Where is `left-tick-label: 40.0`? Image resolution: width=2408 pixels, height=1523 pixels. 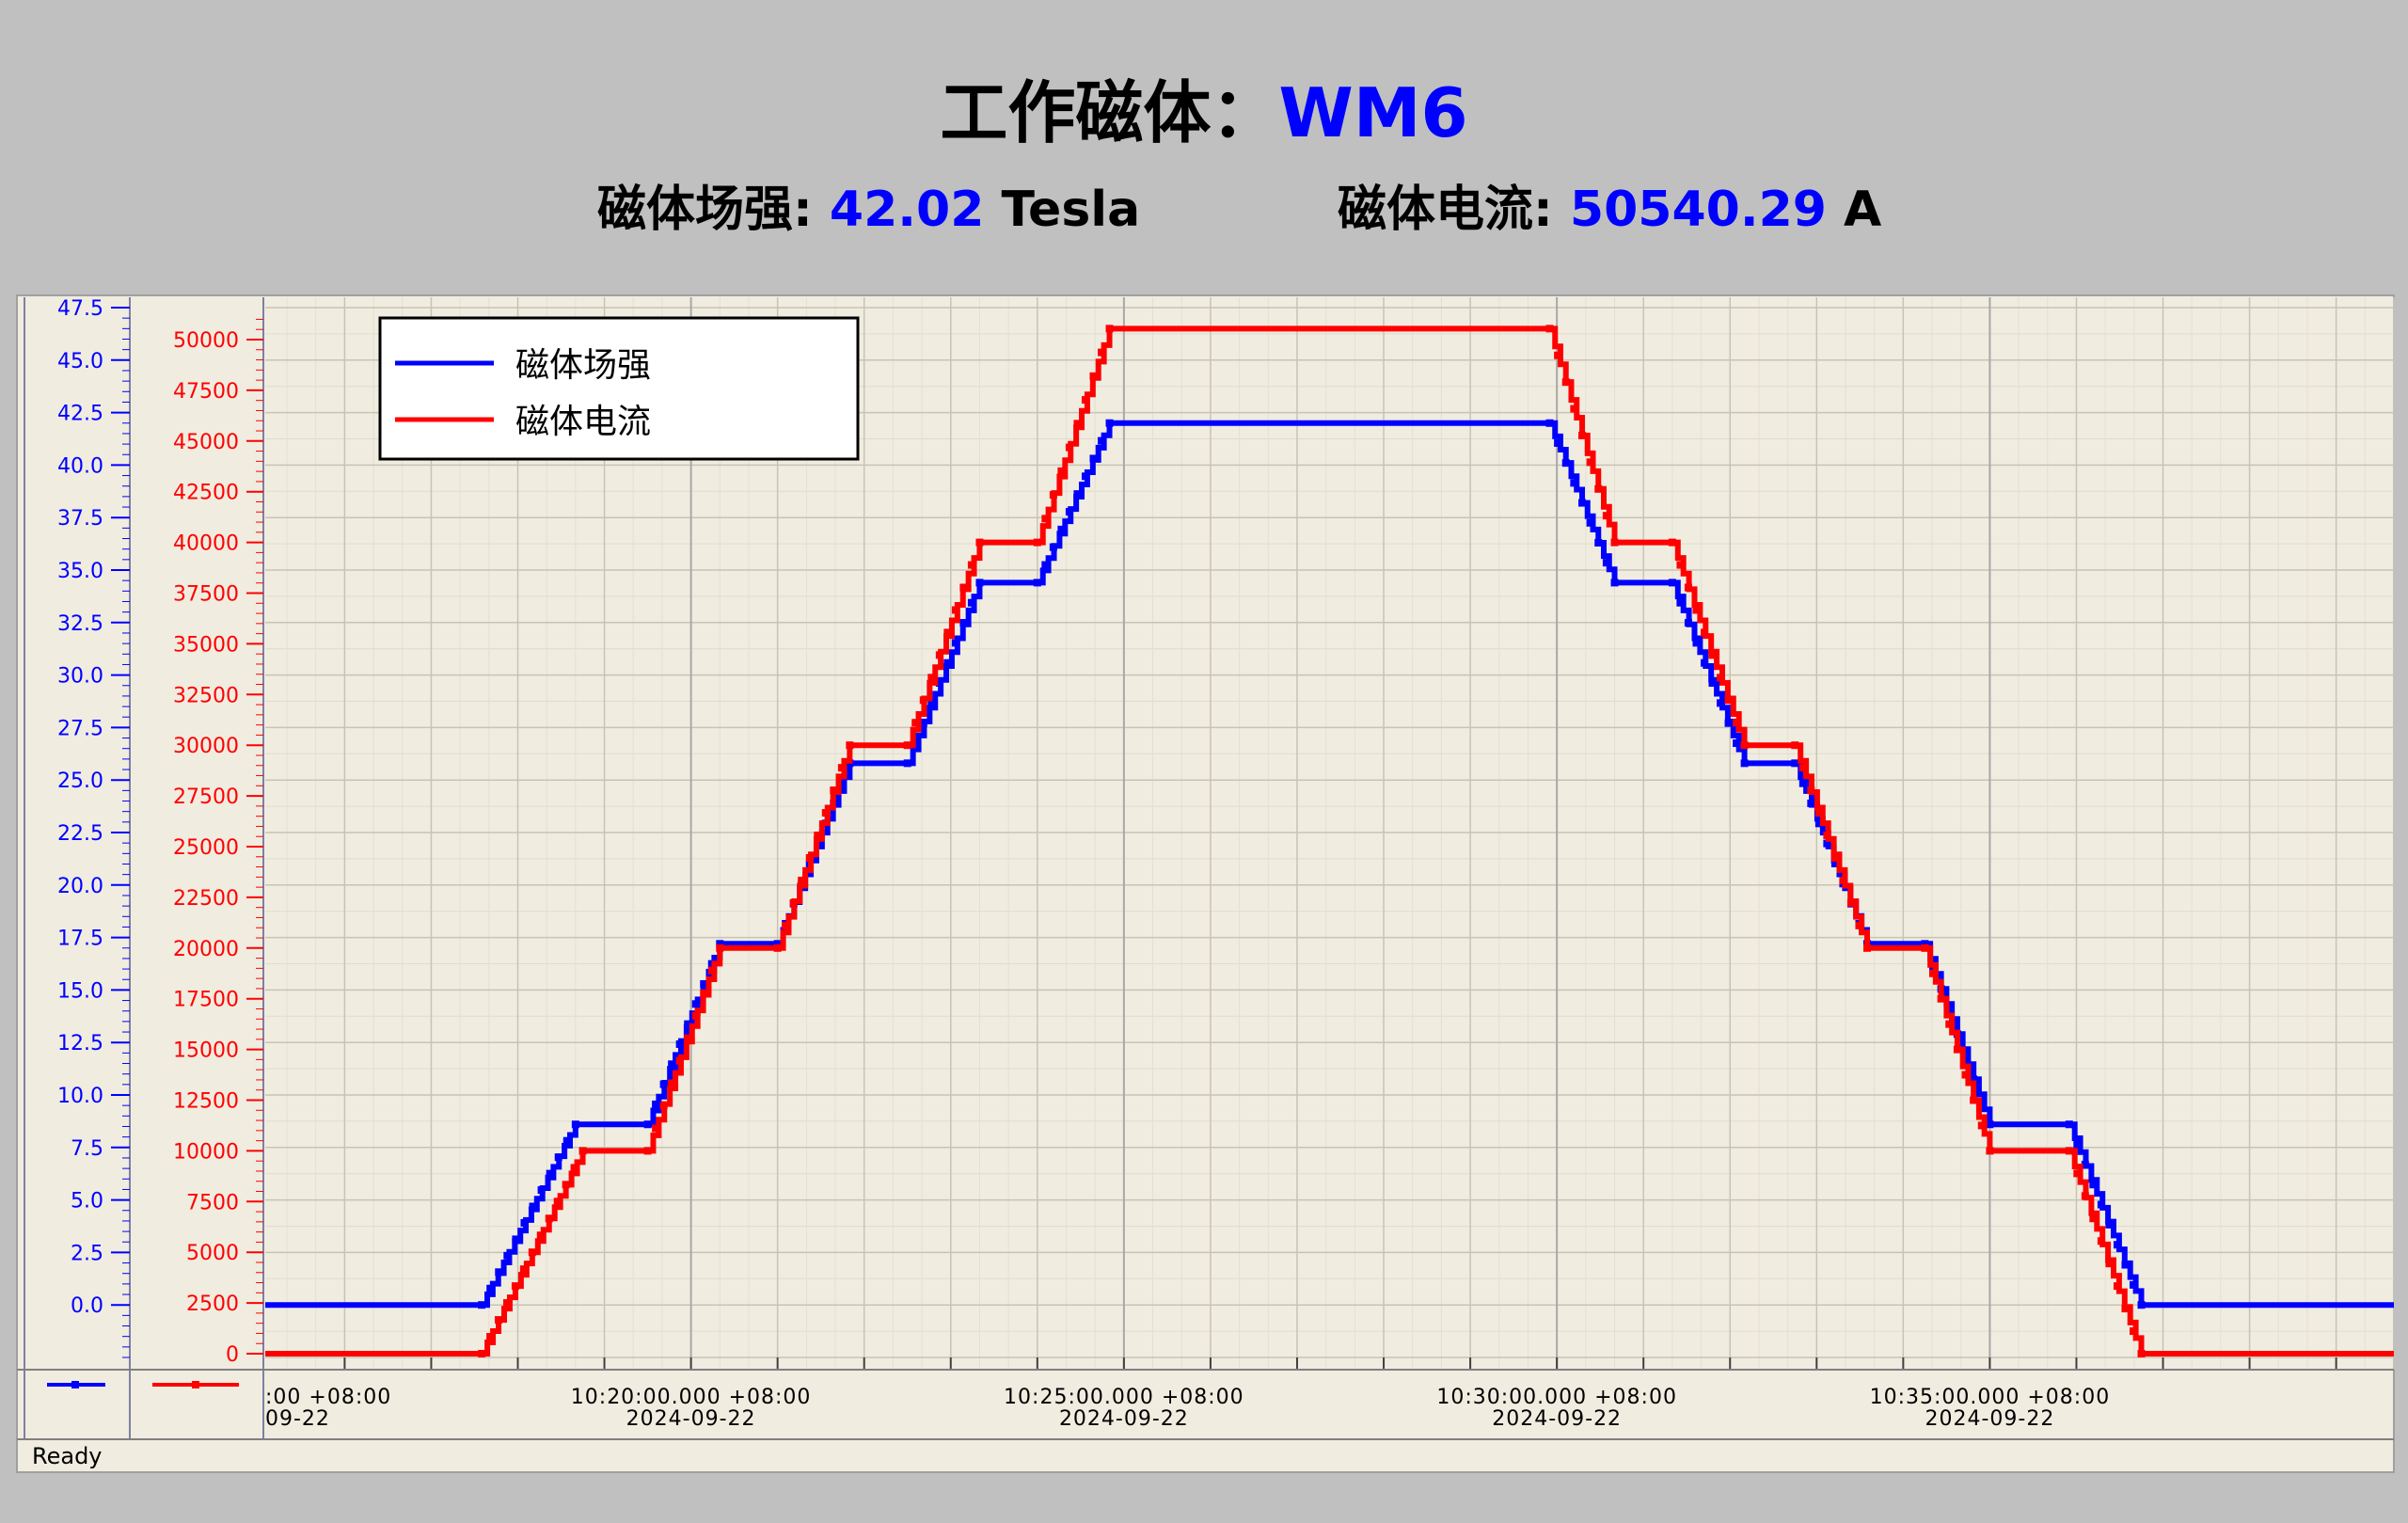
left-tick-label: 40.0 is located at coordinates (80, 466).